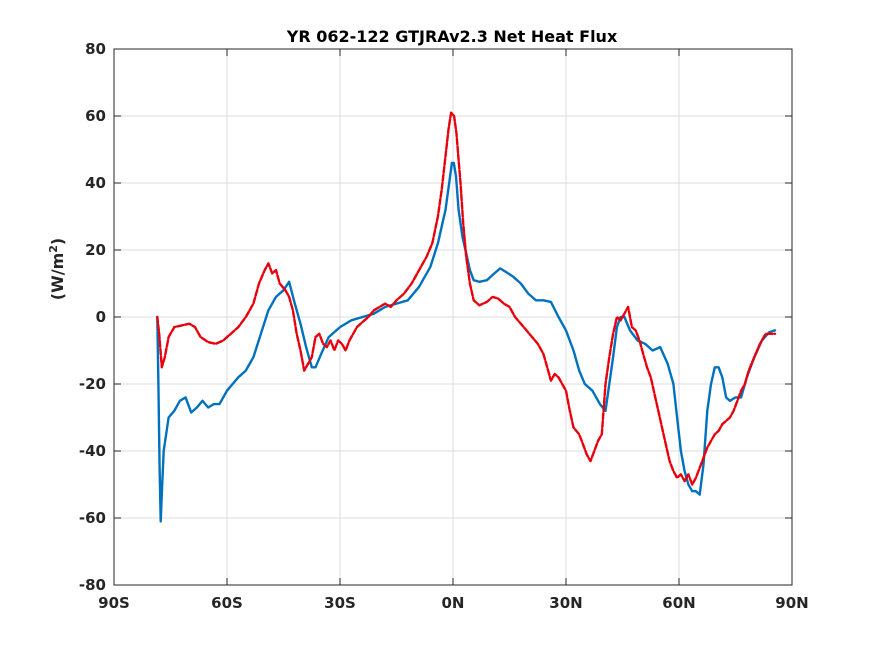 The height and width of the screenshot is (656, 875). What do you see at coordinates (453, 603) in the screenshot?
I see `x-tick-label: 0N` at bounding box center [453, 603].